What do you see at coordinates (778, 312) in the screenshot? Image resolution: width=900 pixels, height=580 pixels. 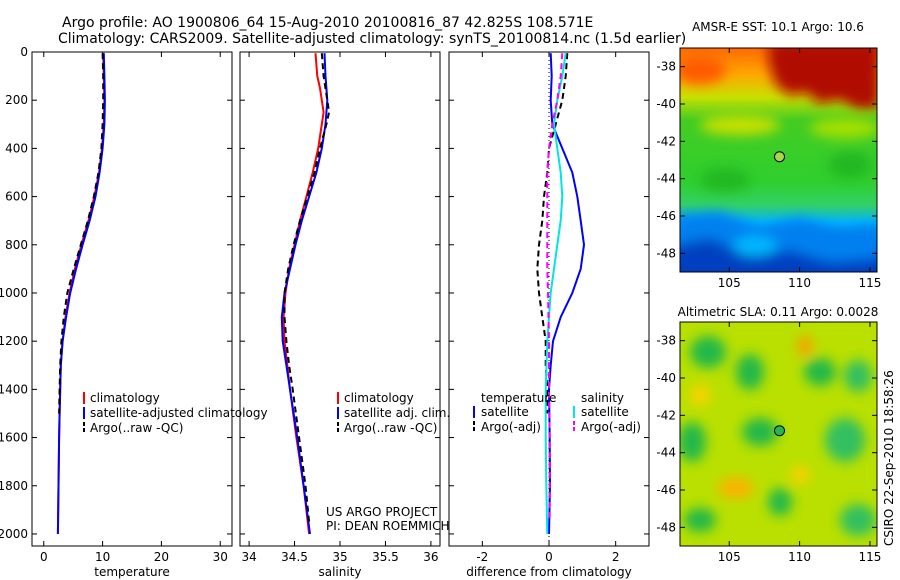 I see `sla-map-title: Altimetric SLA: 0.11 Argo: 0.0028` at bounding box center [778, 312].